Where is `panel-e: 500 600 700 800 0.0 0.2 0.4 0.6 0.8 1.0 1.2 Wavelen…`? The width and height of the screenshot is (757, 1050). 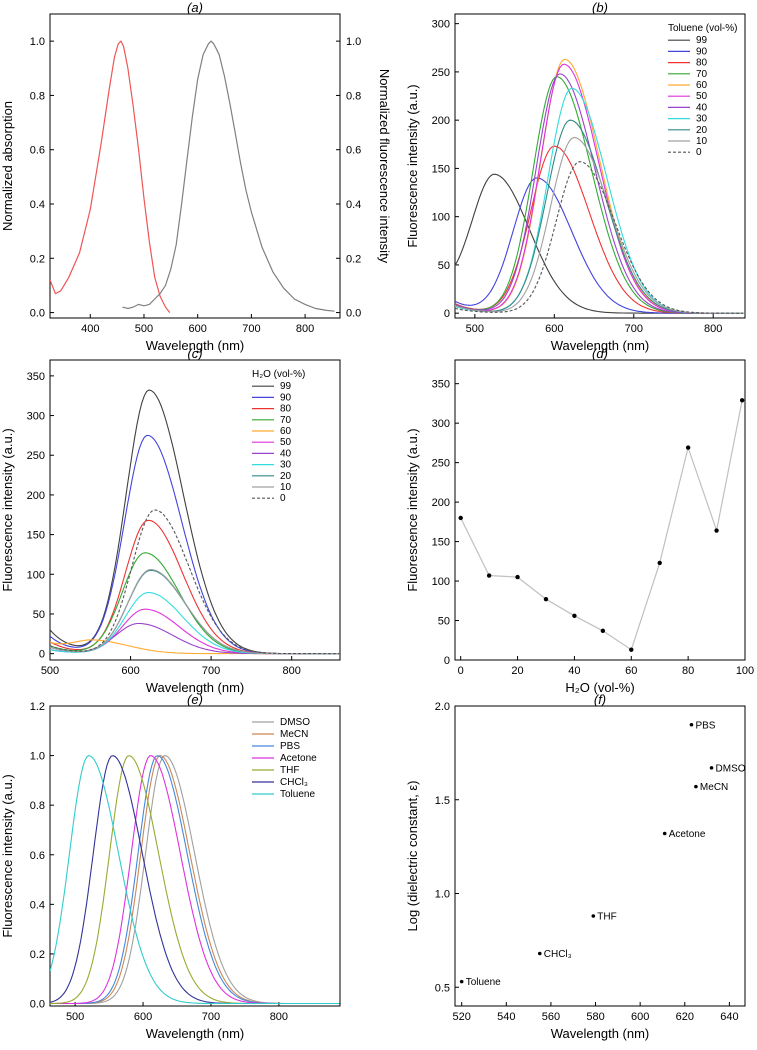 panel-e: 500 600 700 800 0.0 0.2 0.4 0.6 0.8 1.0 1.2 Wavelen… is located at coordinates (170, 866).